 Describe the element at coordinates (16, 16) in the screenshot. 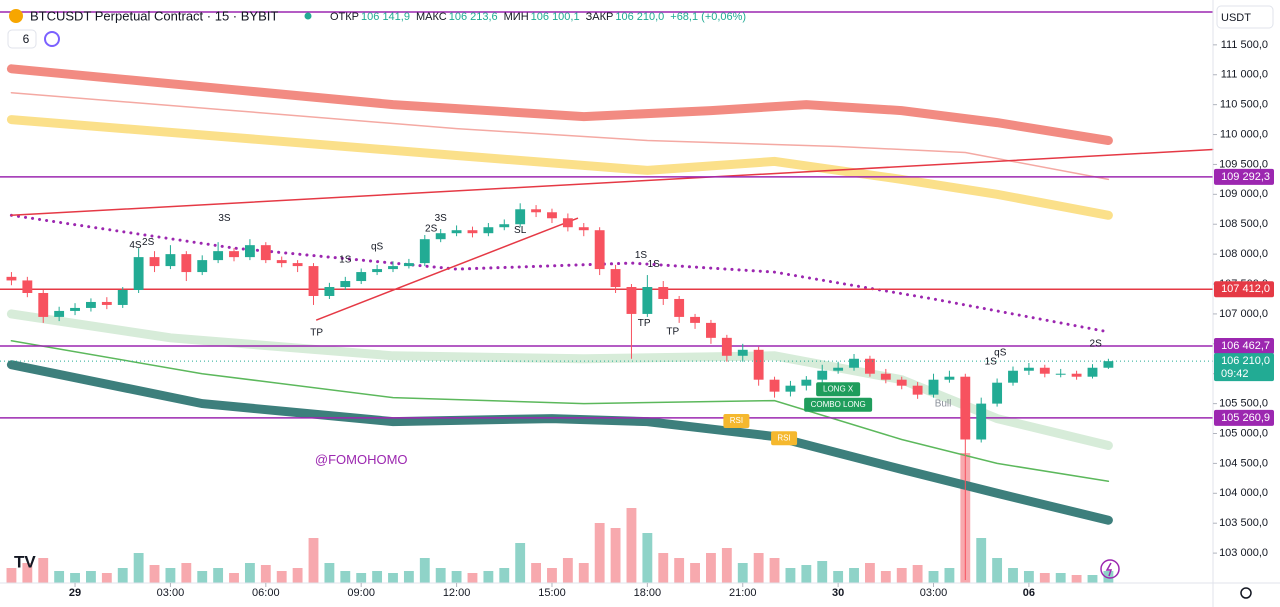

I see `symbol-icon` at that location.